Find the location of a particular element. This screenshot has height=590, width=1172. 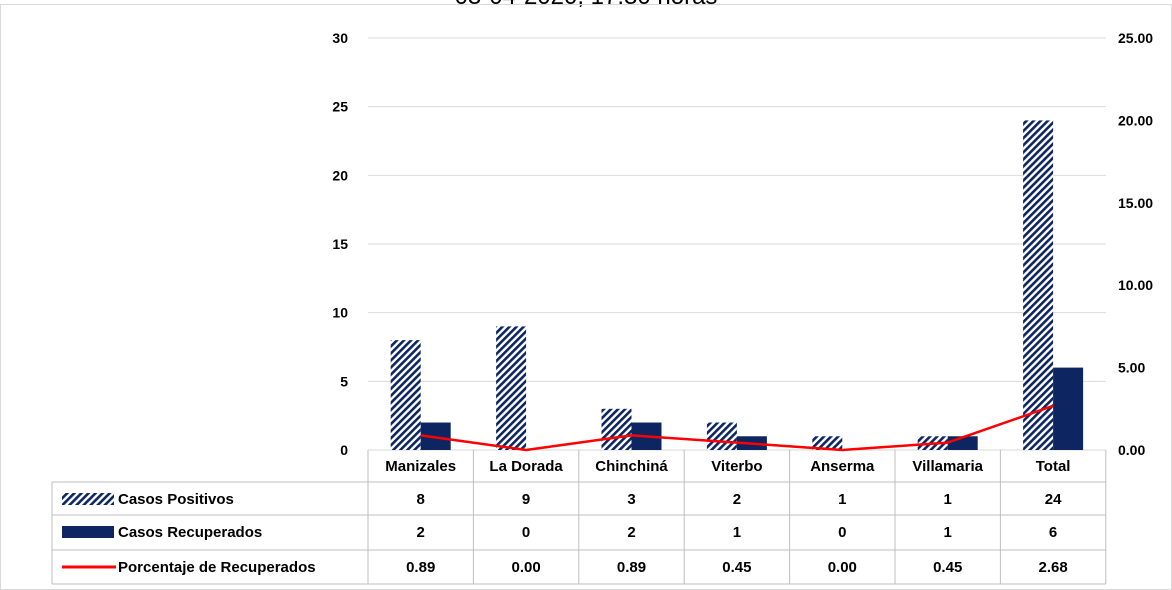

line-series is located at coordinates (737, 428).